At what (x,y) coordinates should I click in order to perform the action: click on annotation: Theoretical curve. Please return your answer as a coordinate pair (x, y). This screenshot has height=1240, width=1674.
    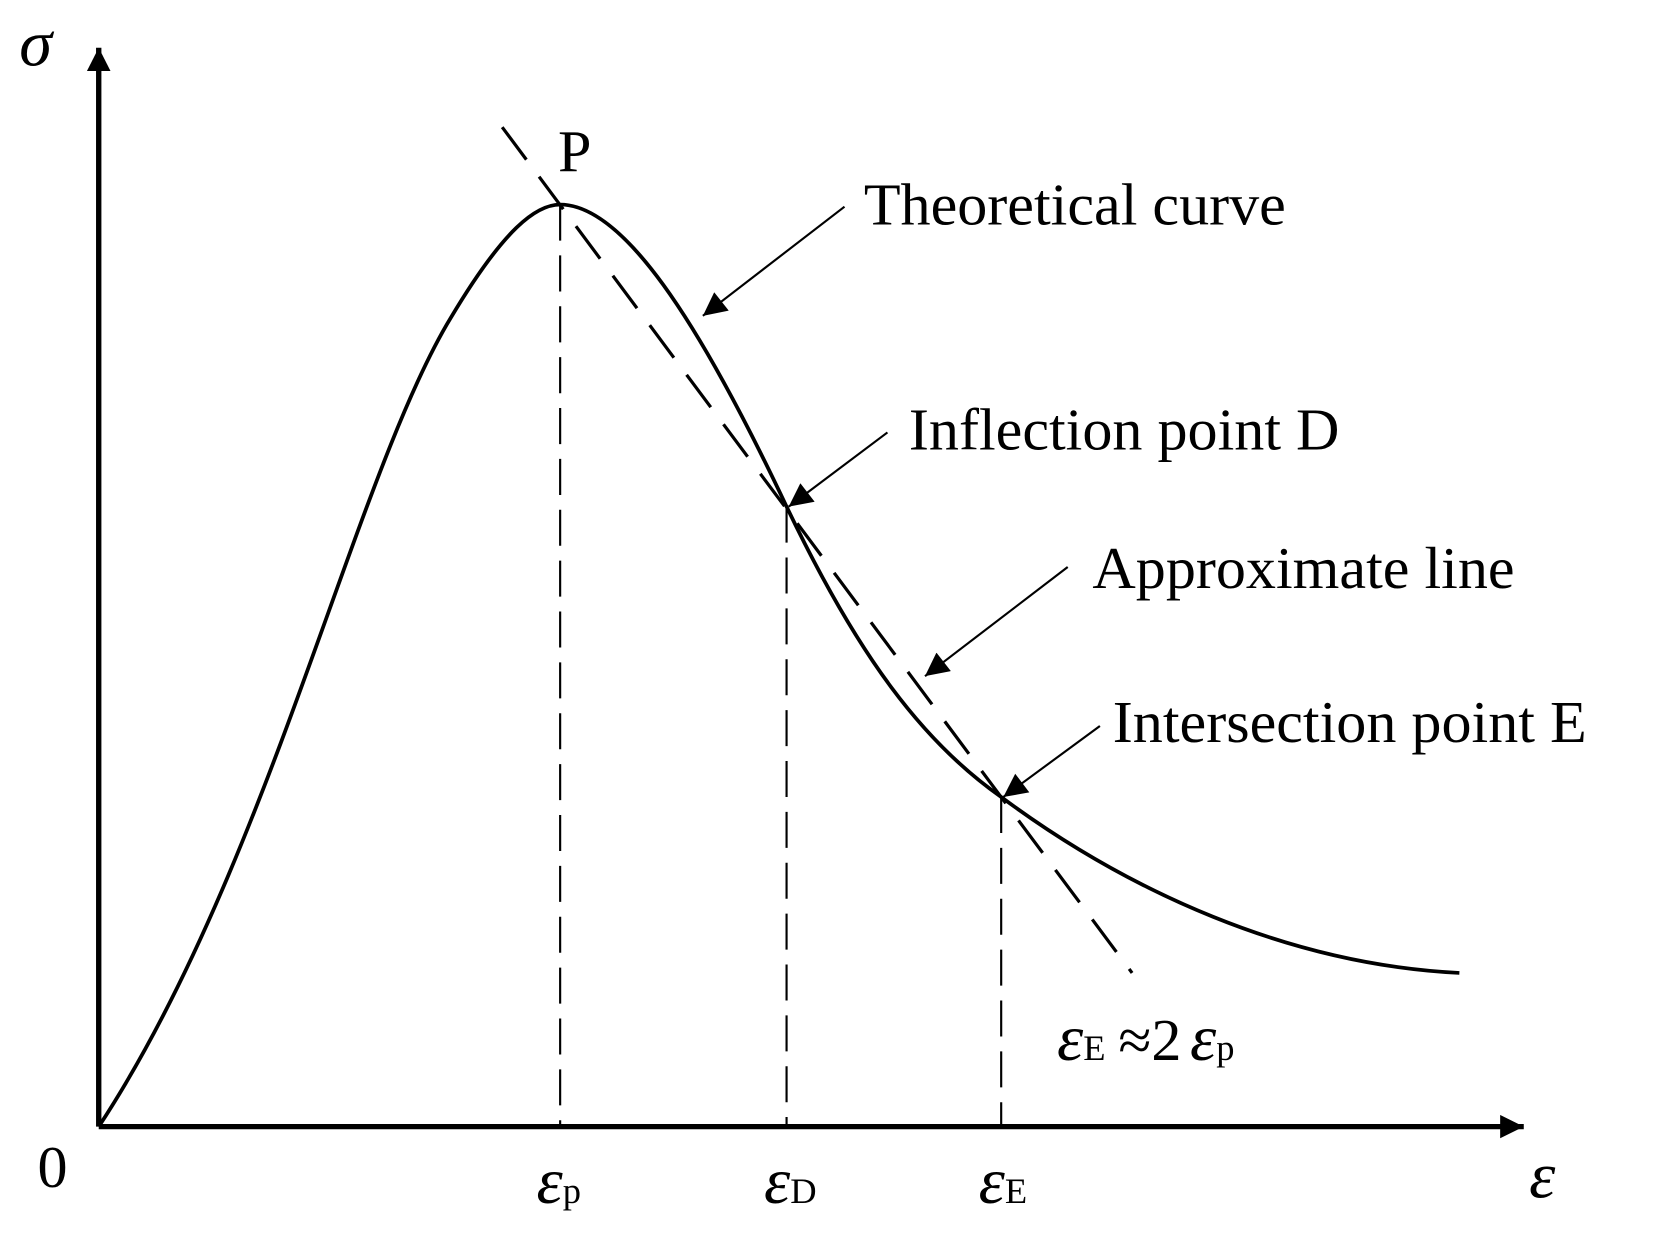
    Looking at the image, I should click on (1075, 205).